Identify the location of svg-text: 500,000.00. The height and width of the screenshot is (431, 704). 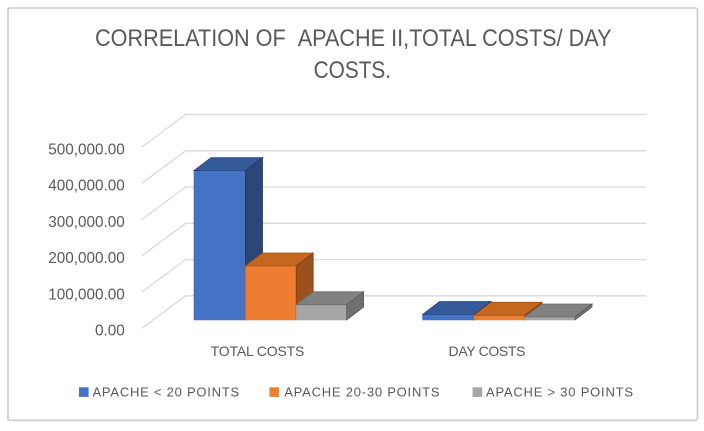
(86, 149).